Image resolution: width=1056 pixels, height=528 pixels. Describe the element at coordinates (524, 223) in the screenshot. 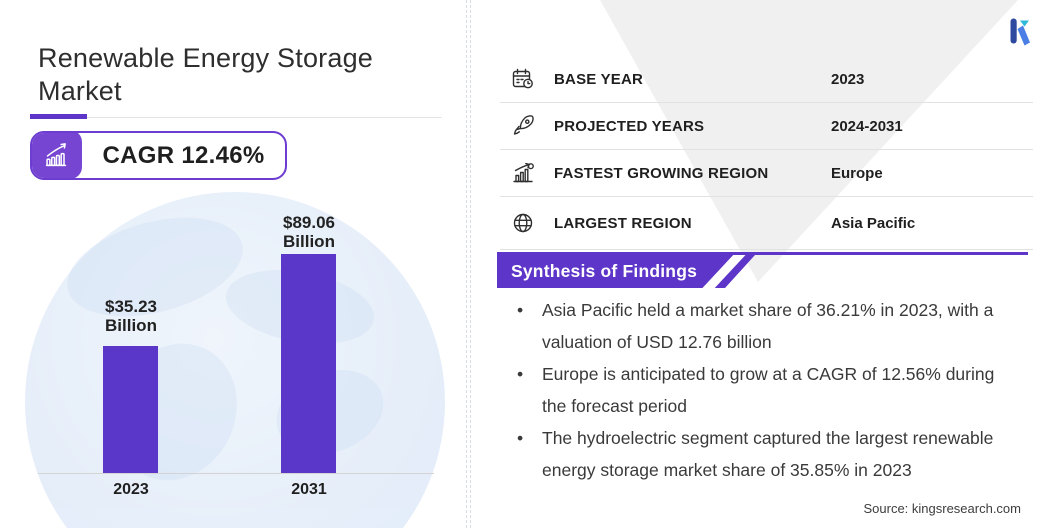

I see `globe-icon` at that location.